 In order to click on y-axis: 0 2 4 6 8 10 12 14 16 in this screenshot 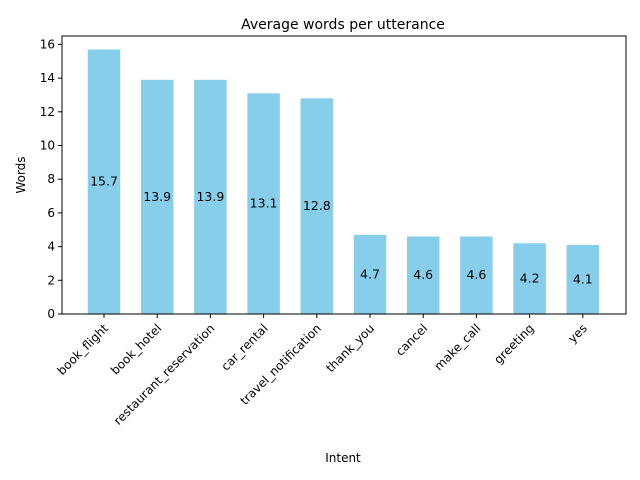, I will do `click(51, 179)`.